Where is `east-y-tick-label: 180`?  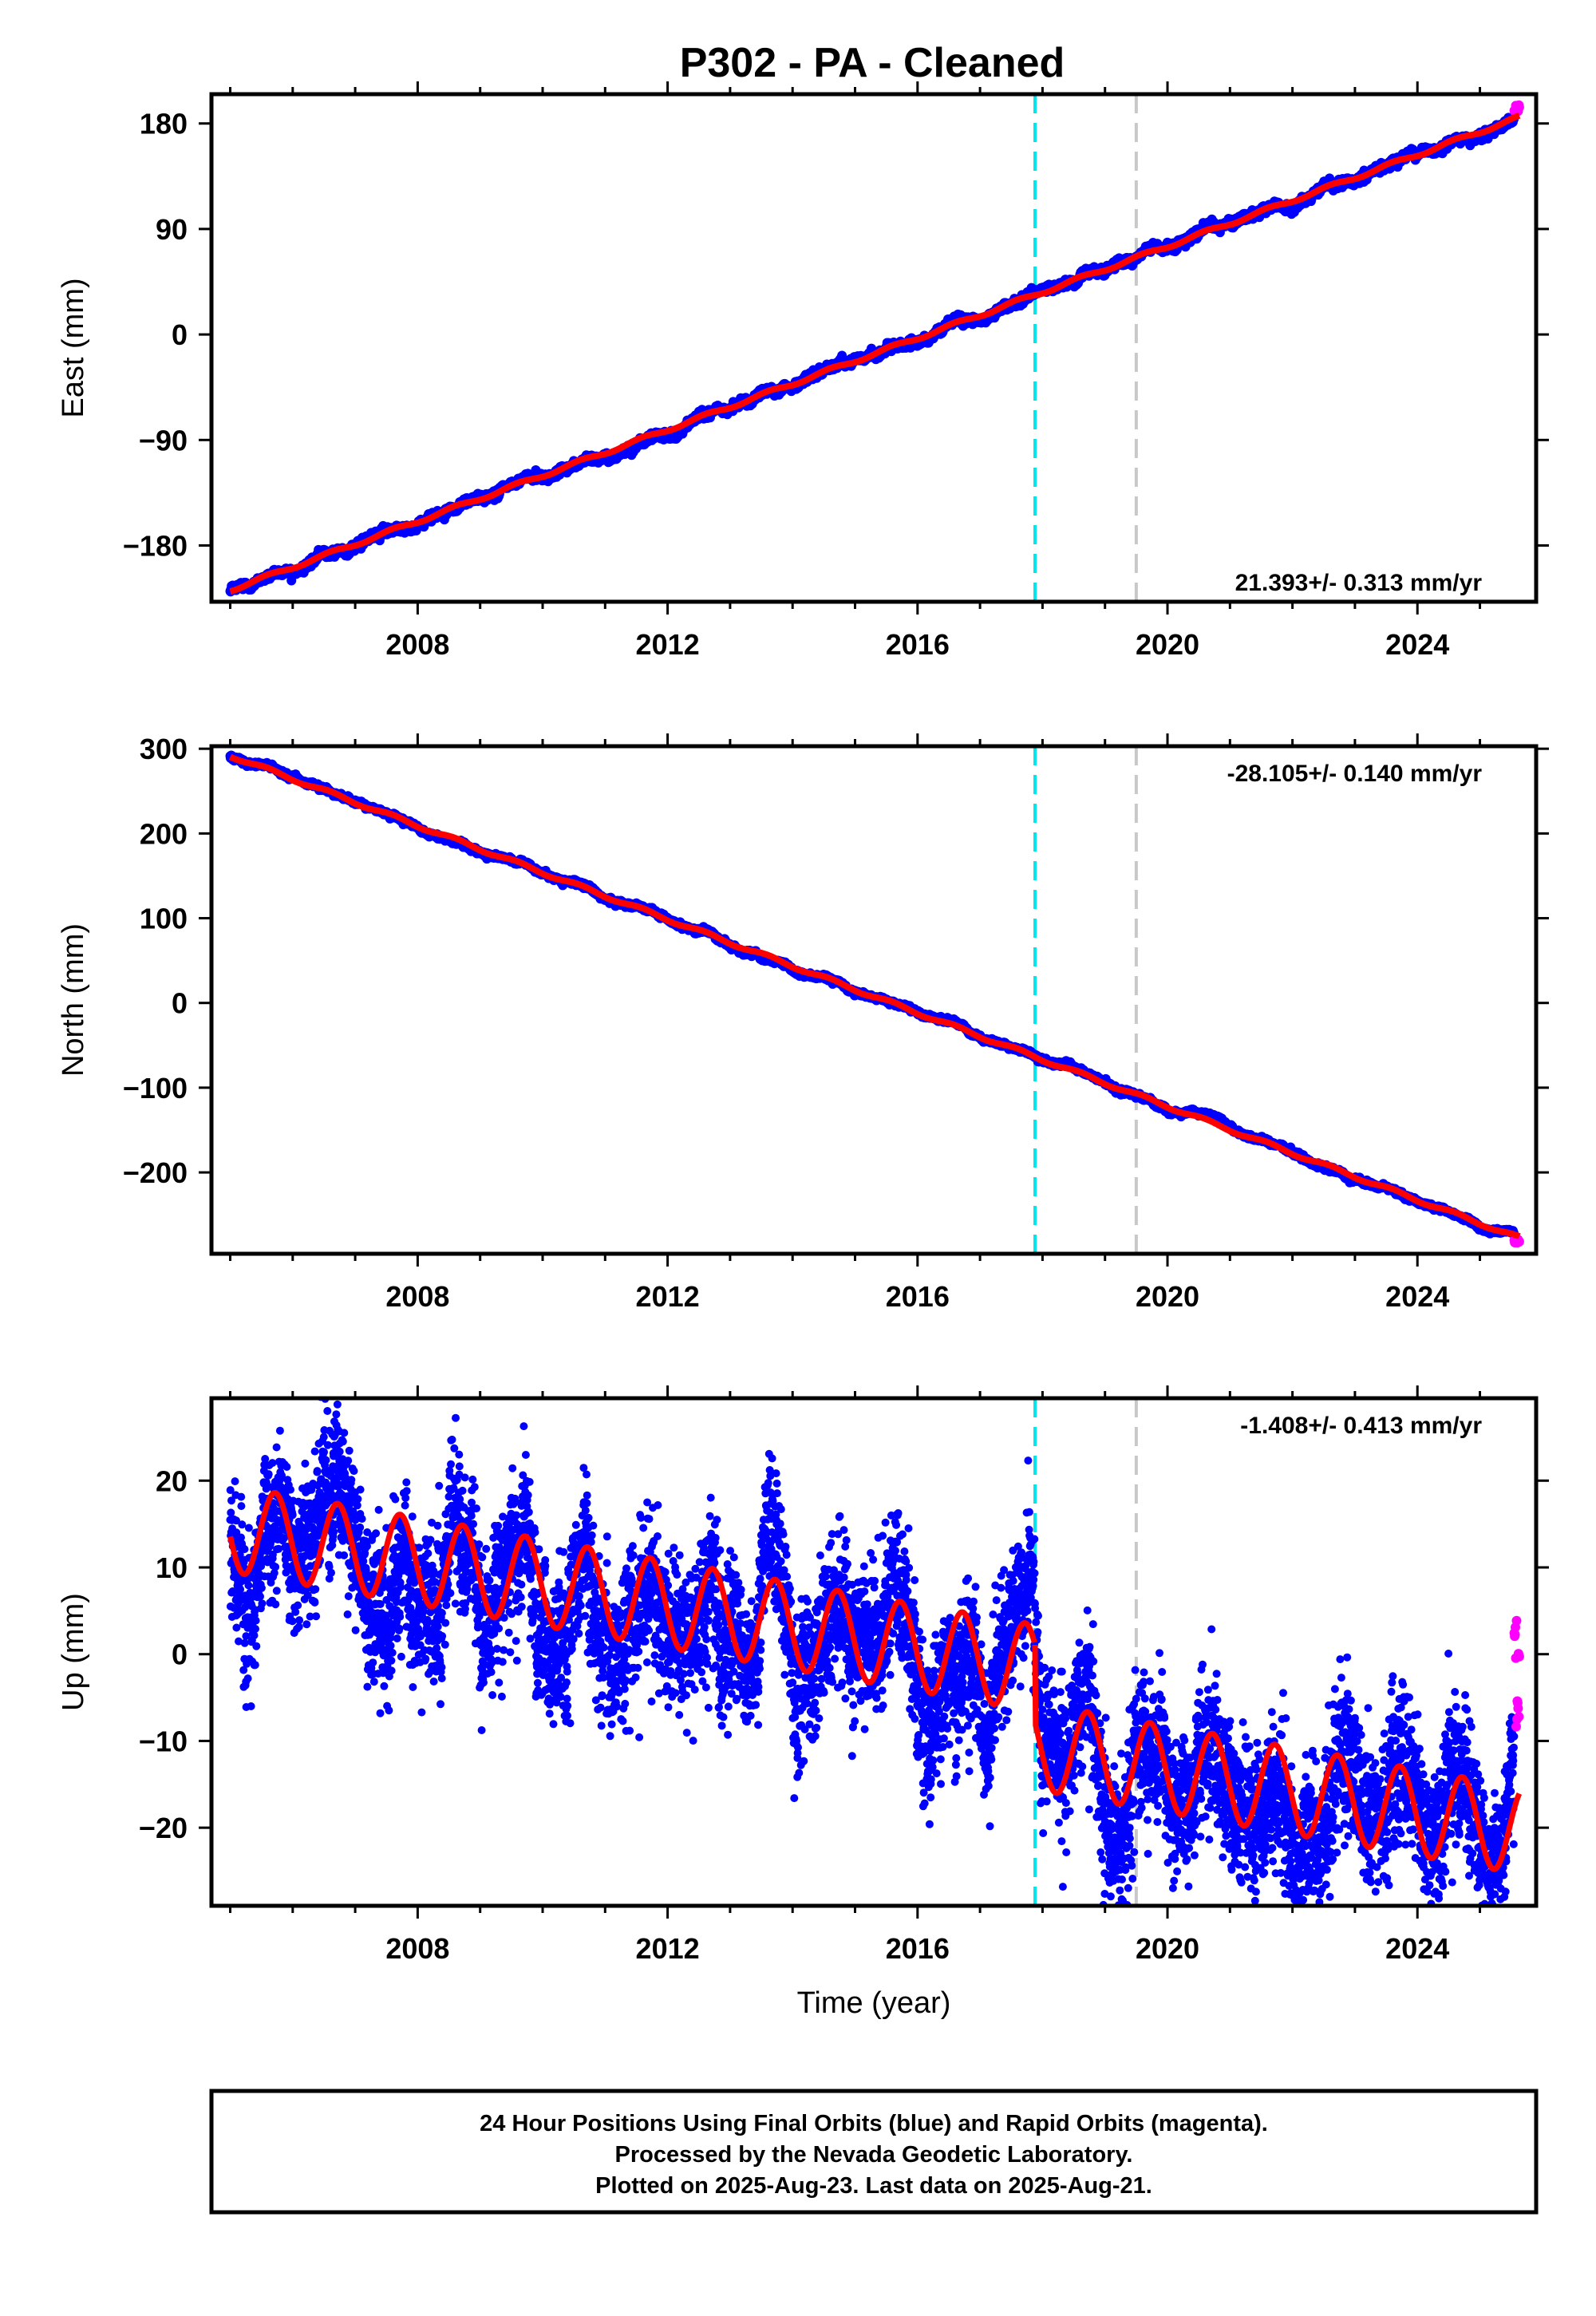
east-y-tick-label: 180 is located at coordinates (164, 124).